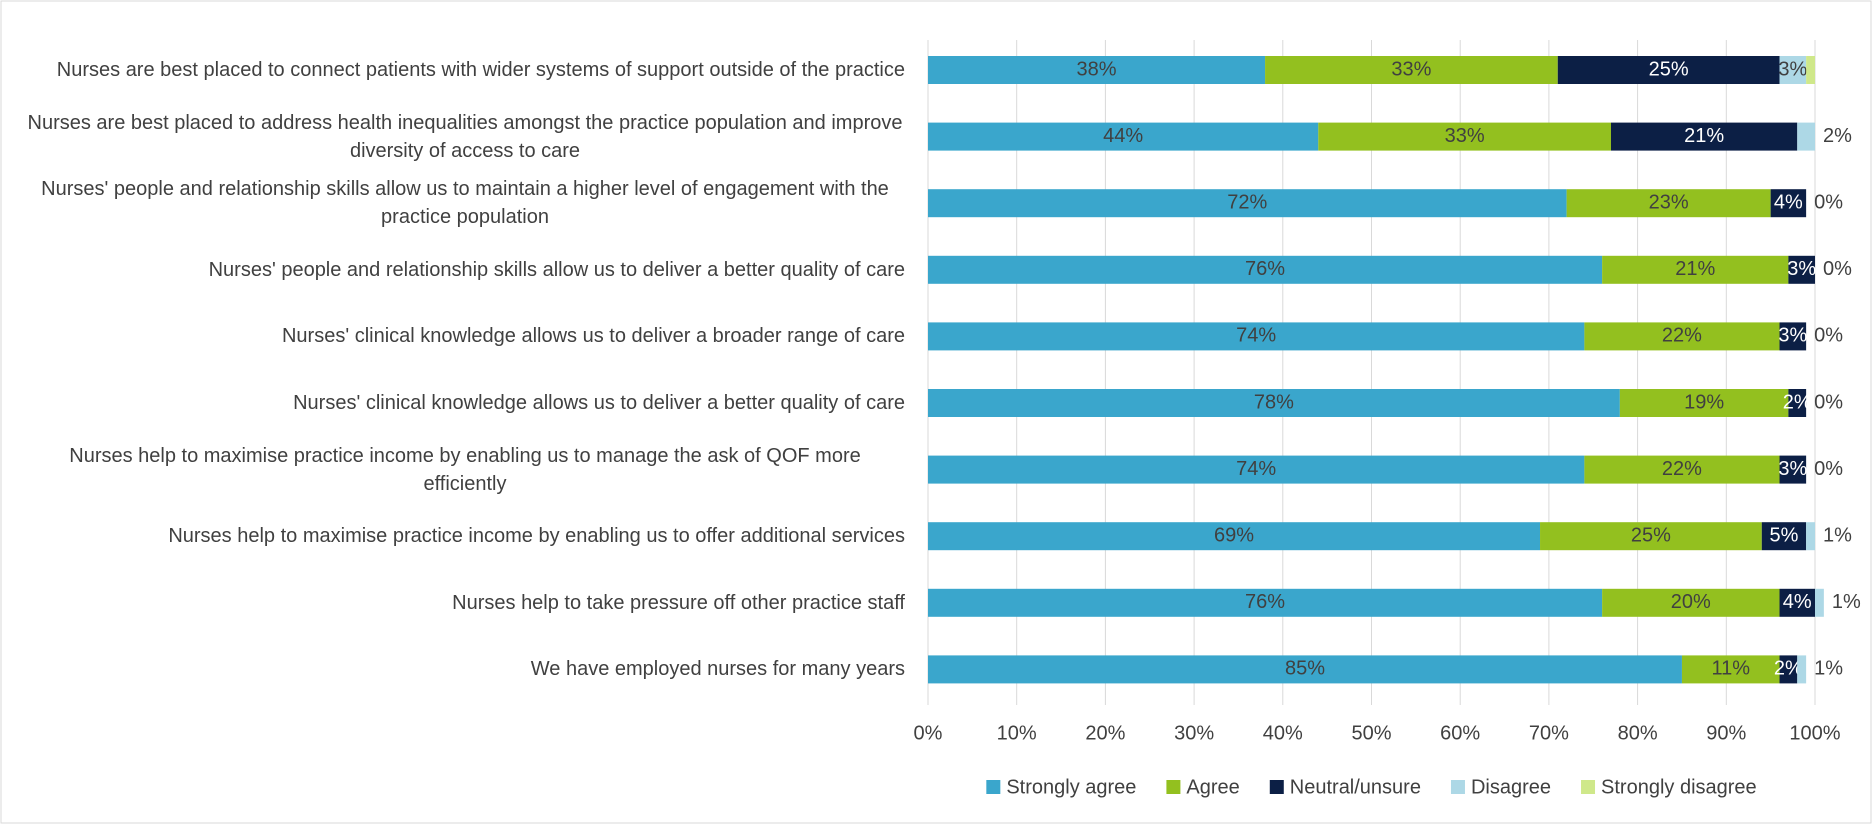 The height and width of the screenshot is (824, 1872). Describe the element at coordinates (1234, 535) in the screenshot. I see `data-label: 69%` at that location.